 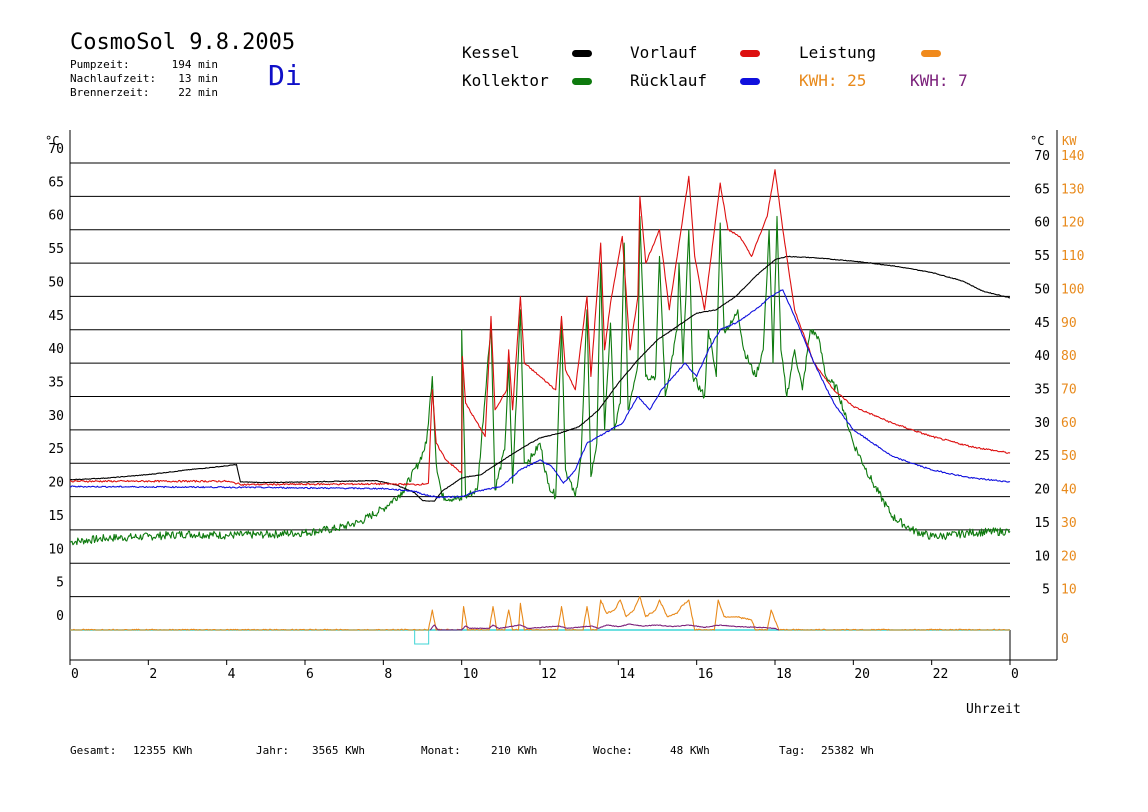 I want to click on legend-swatch-kollektor, so click(x=582, y=81).